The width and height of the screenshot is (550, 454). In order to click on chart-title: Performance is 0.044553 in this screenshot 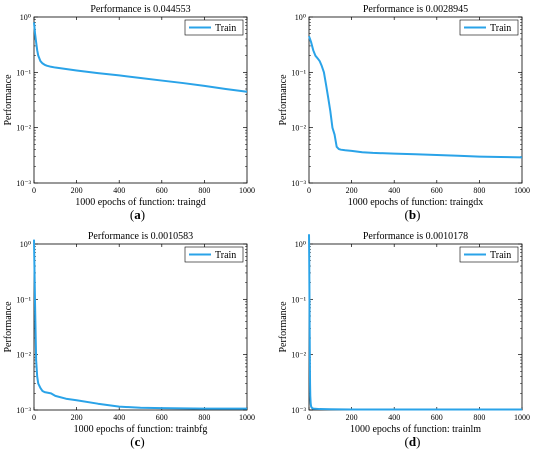, I will do `click(140, 9)`.